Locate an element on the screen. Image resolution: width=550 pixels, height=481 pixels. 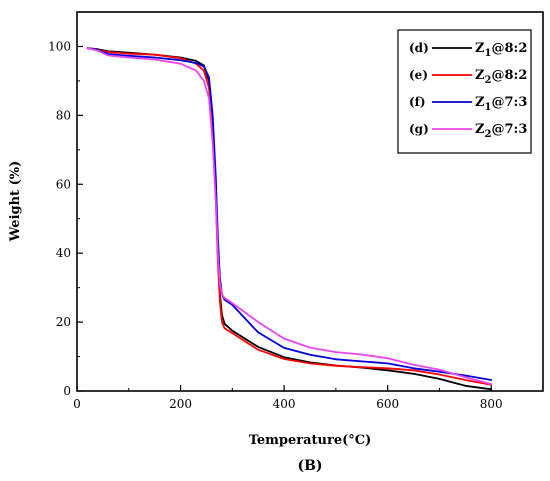
y-tick-label: 40 is located at coordinates (63, 253).